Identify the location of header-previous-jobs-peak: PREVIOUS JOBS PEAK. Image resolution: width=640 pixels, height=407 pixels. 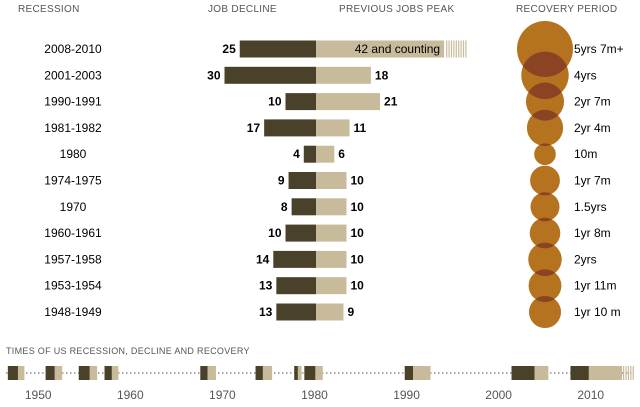
(397, 9).